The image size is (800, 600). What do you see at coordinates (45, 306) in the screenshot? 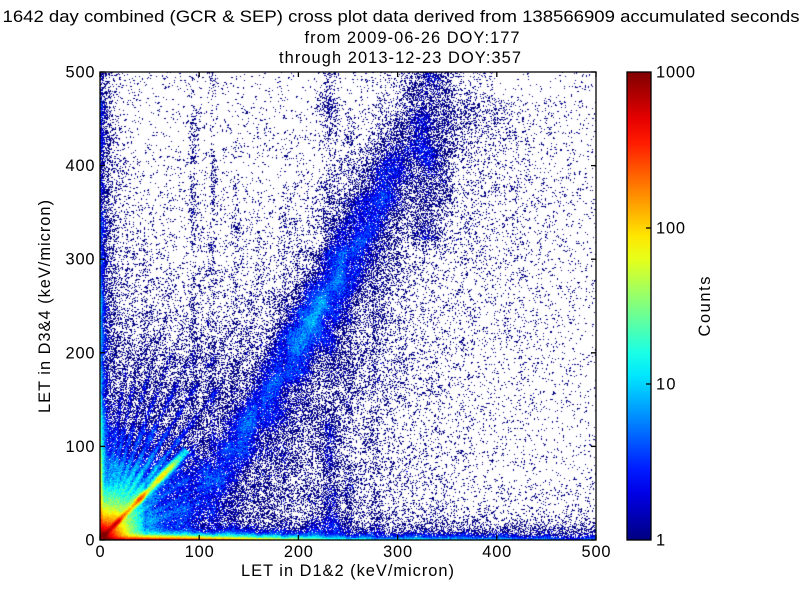
I see `svg-text: LET in D3&4 (keV/micron)` at bounding box center [45, 306].